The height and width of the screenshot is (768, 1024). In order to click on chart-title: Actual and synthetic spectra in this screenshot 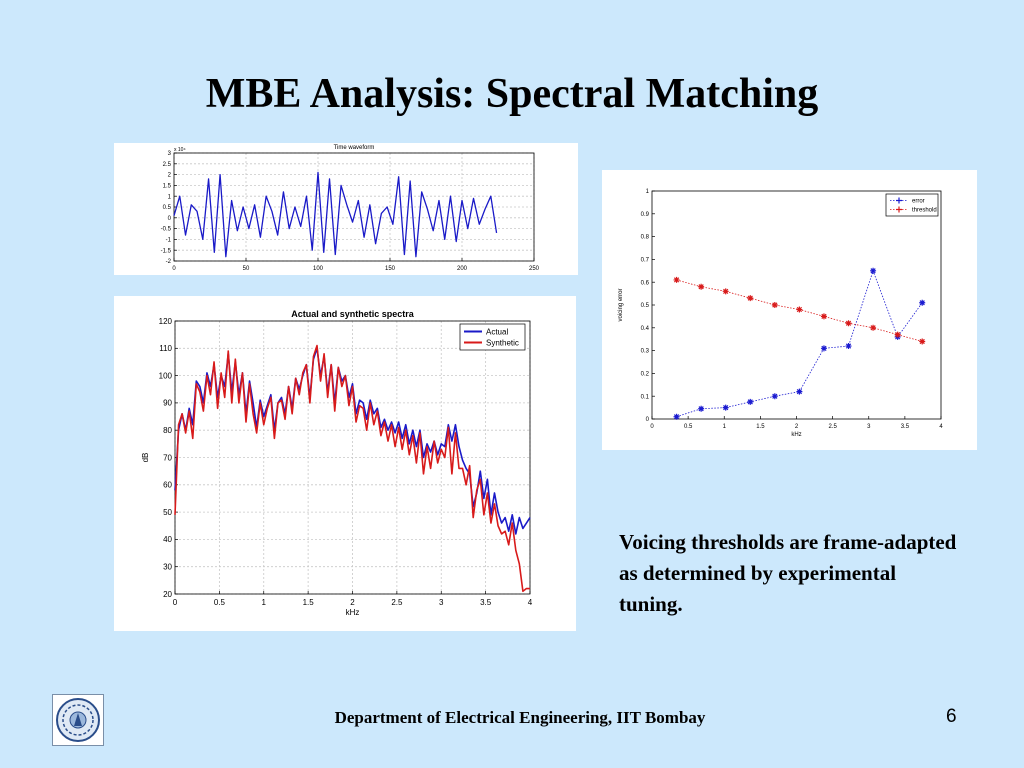, I will do `click(353, 314)`.